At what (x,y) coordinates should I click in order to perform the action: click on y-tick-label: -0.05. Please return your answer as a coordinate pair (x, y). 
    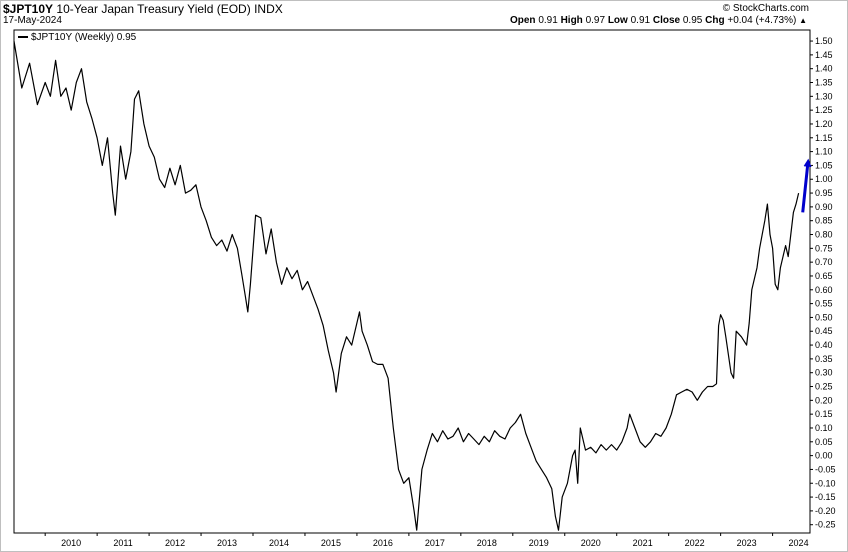
    Looking at the image, I should click on (825, 469).